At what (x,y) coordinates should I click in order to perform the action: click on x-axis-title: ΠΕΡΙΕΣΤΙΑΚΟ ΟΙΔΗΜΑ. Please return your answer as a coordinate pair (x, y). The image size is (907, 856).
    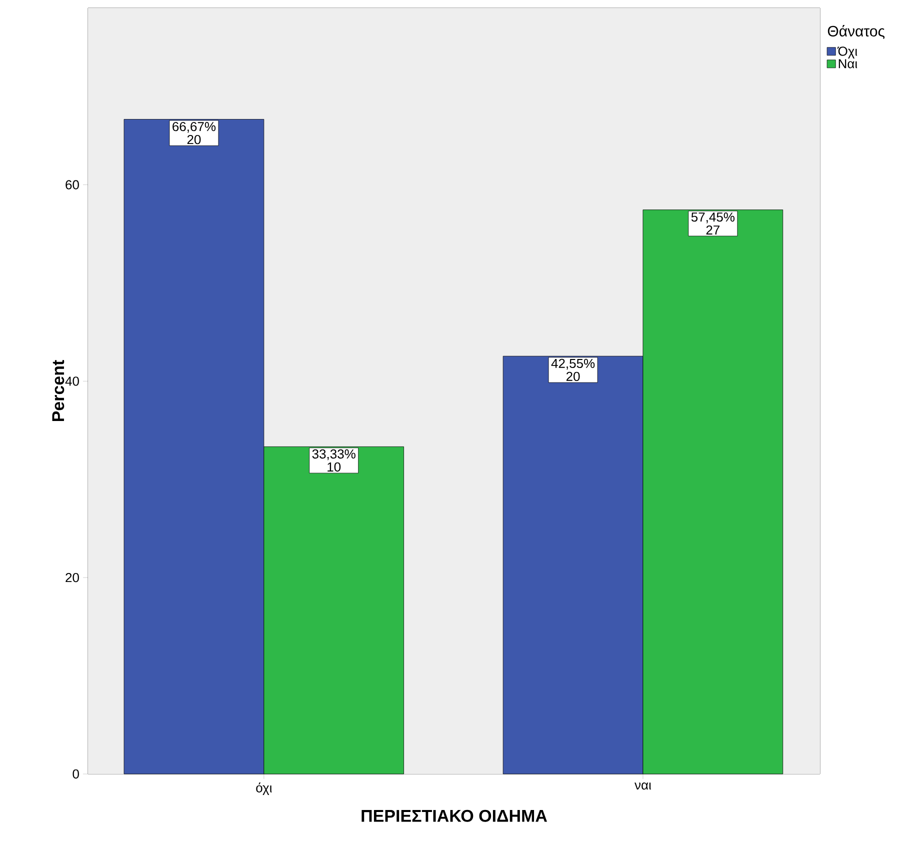
    Looking at the image, I should click on (455, 816).